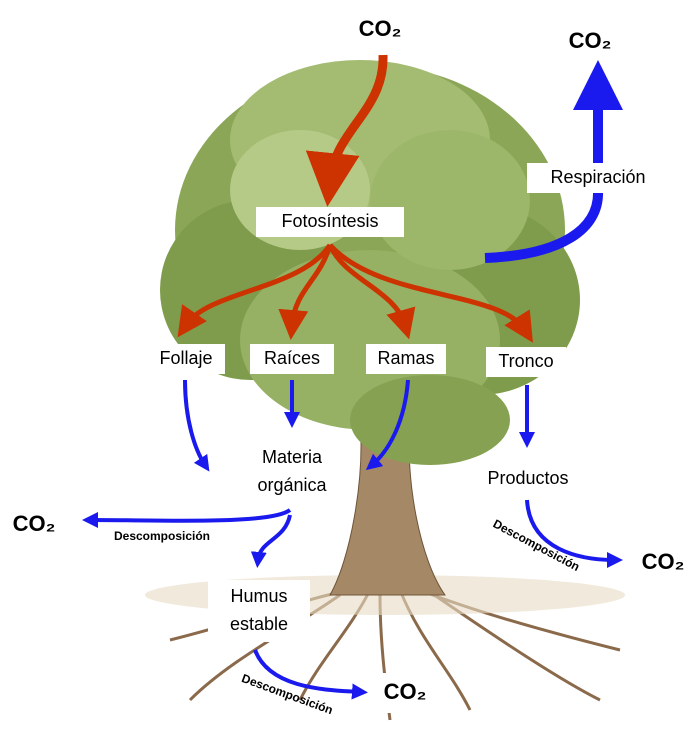 The width and height of the screenshot is (692, 734). Describe the element at coordinates (525, 361) in the screenshot. I see `pool-label: Tronco` at that location.